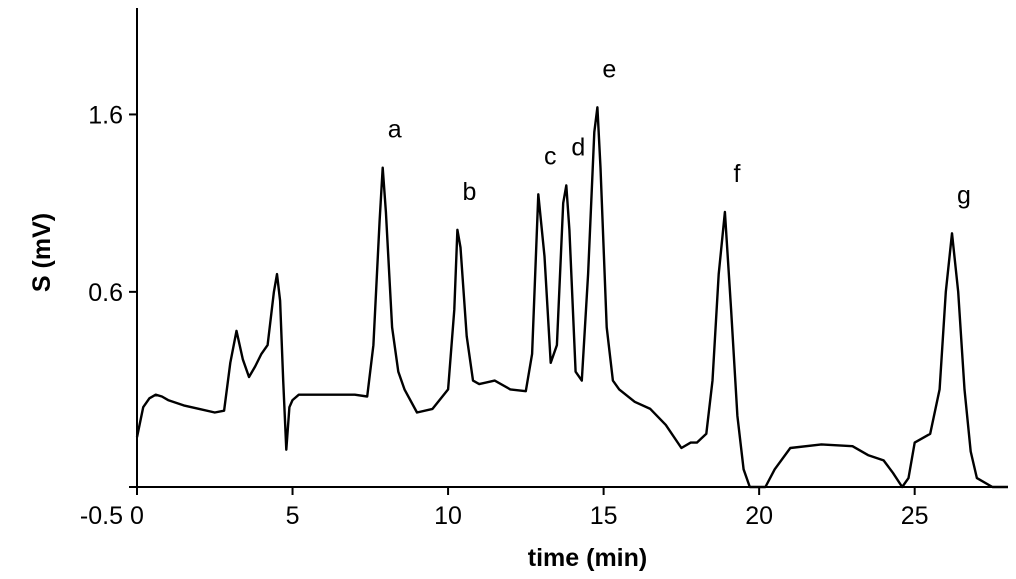 The width and height of the screenshot is (1016, 579). Describe the element at coordinates (529, 508) in the screenshot. I see `x-ticks: 0 5 10 15 20 25` at that location.